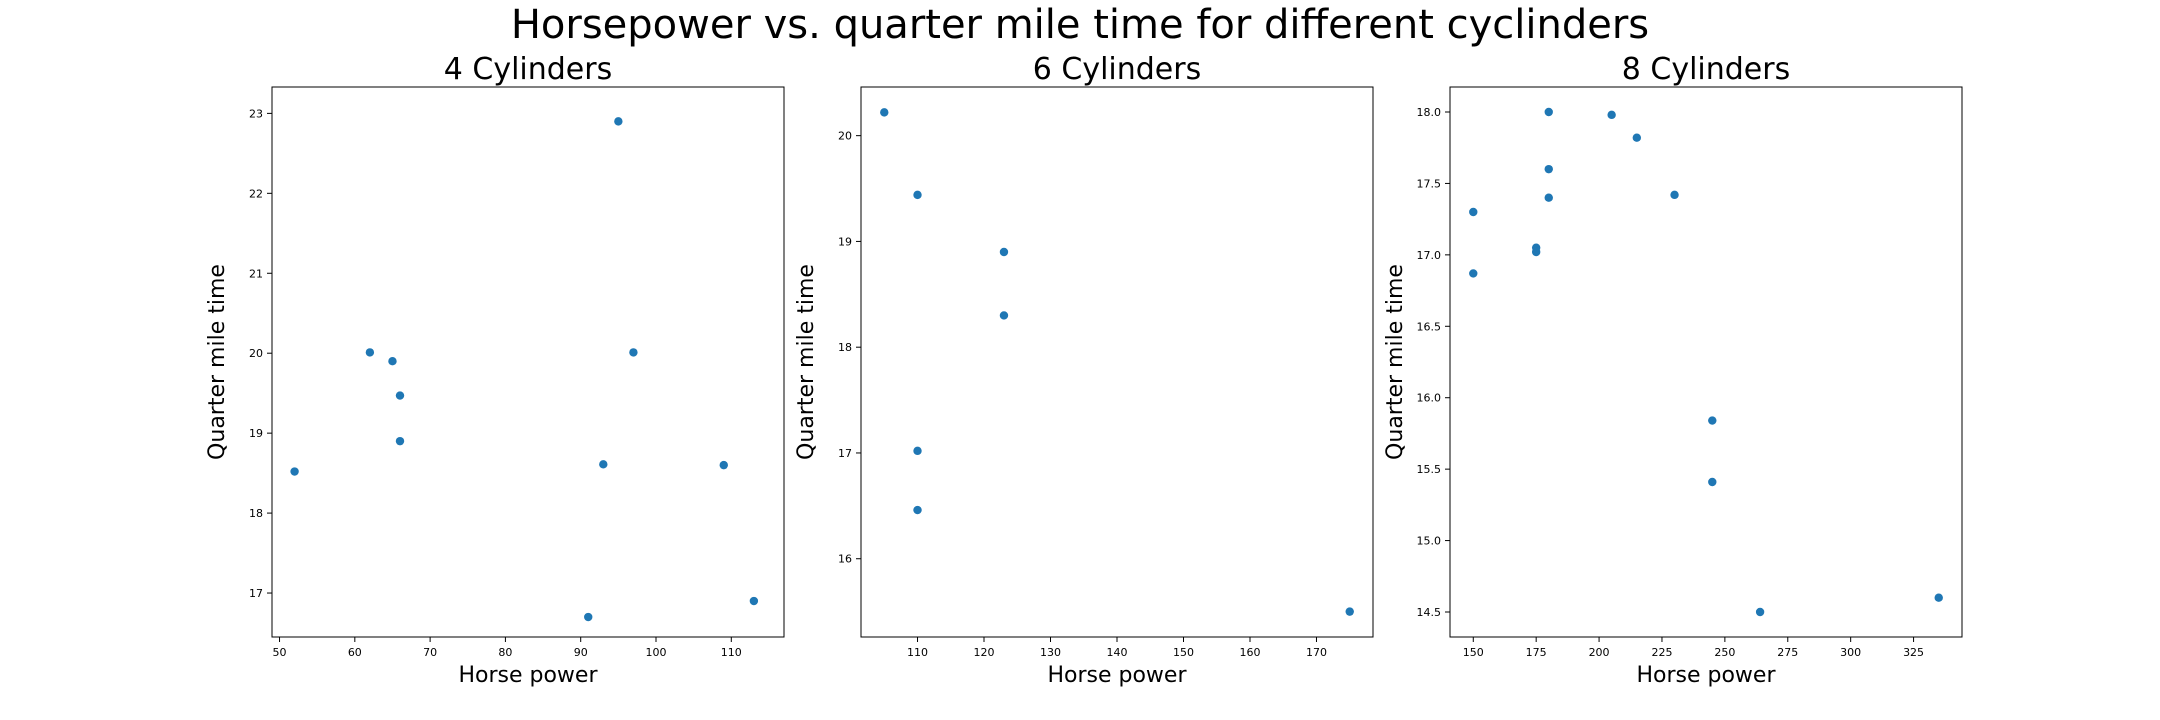 Image resolution: width=2160 pixels, height=720 pixels. Describe the element at coordinates (1117, 69) in the screenshot. I see `panel-title: 6 Cylinders` at that location.